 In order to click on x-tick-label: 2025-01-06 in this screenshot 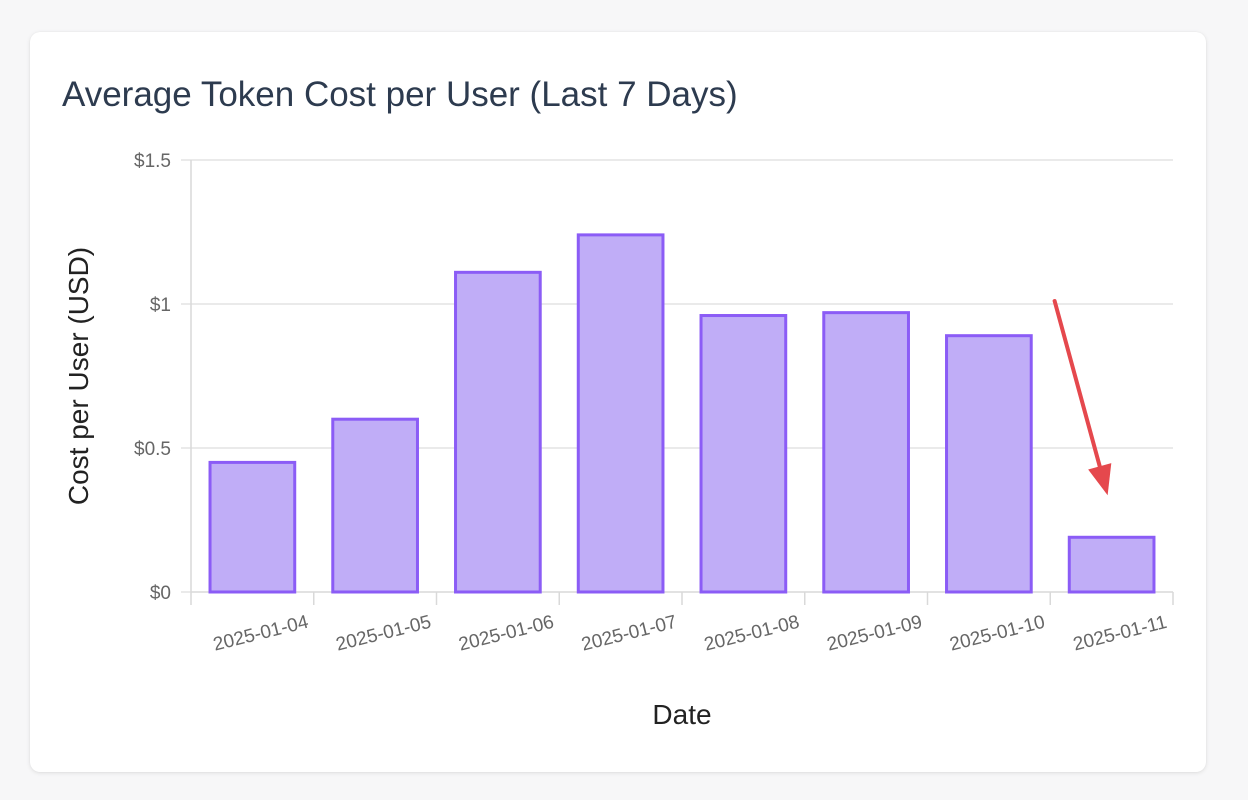, I will do `click(506, 634)`.